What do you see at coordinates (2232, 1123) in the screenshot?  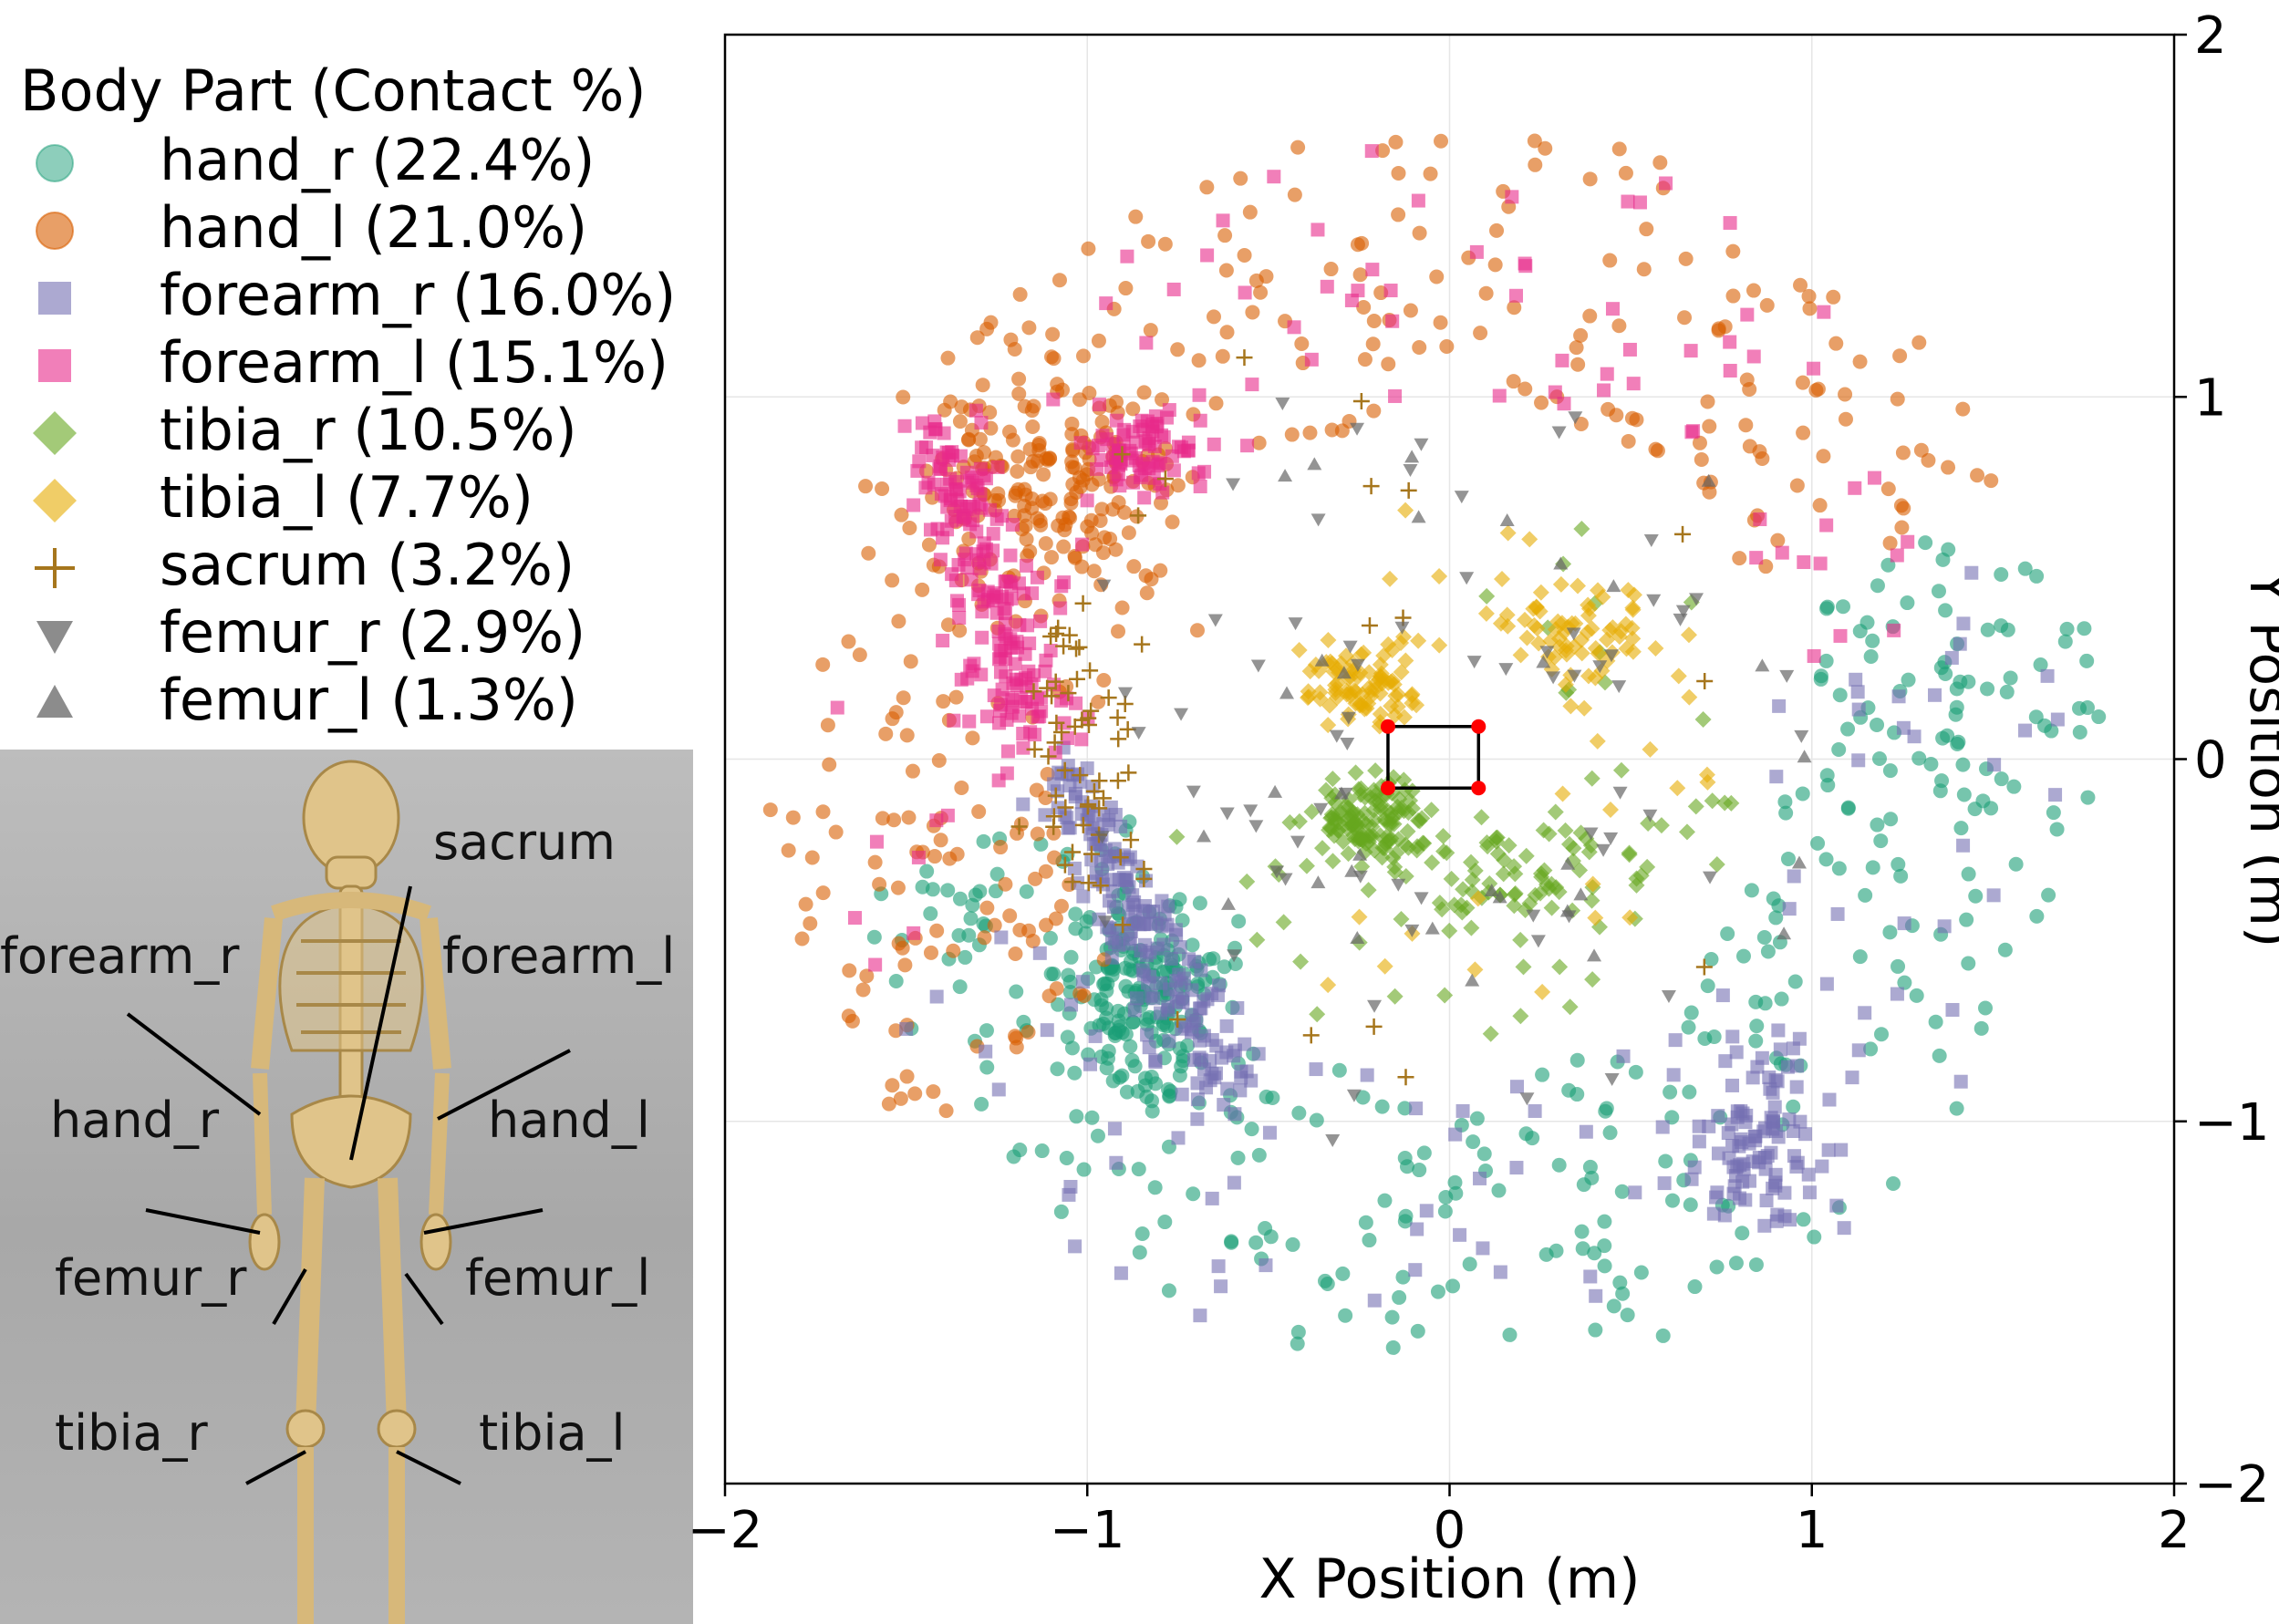 I see `y-tick-label: −1` at bounding box center [2232, 1123].